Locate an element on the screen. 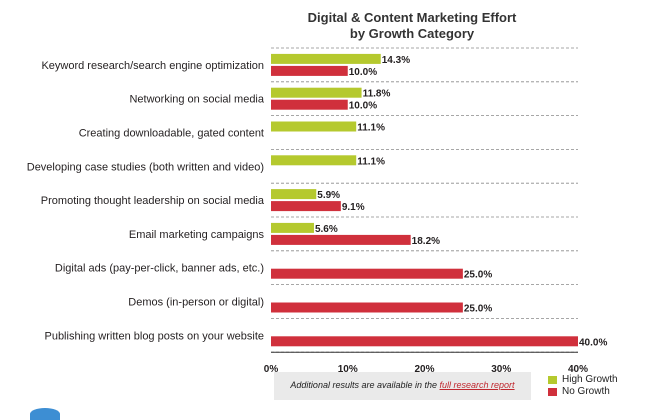  category-label: Demos (in-person or digital) is located at coordinates (196, 303).